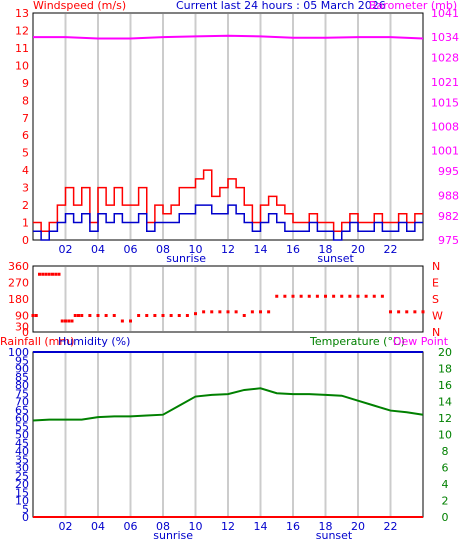 The height and width of the screenshot is (542, 463). What do you see at coordinates (22, 443) in the screenshot?
I see `left-tick-label: 45` at bounding box center [22, 443].